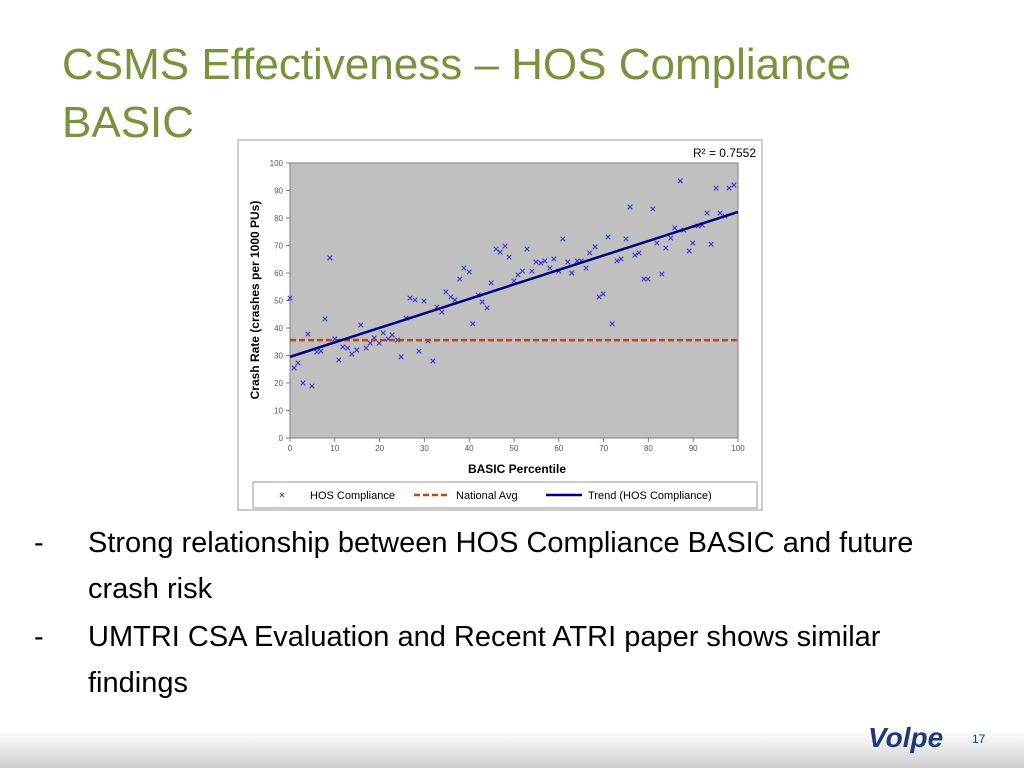 Image resolution: width=1024 pixels, height=768 pixels. I want to click on y-axis-title: Crash Rate (crashes per 1000 PUs), so click(255, 300).